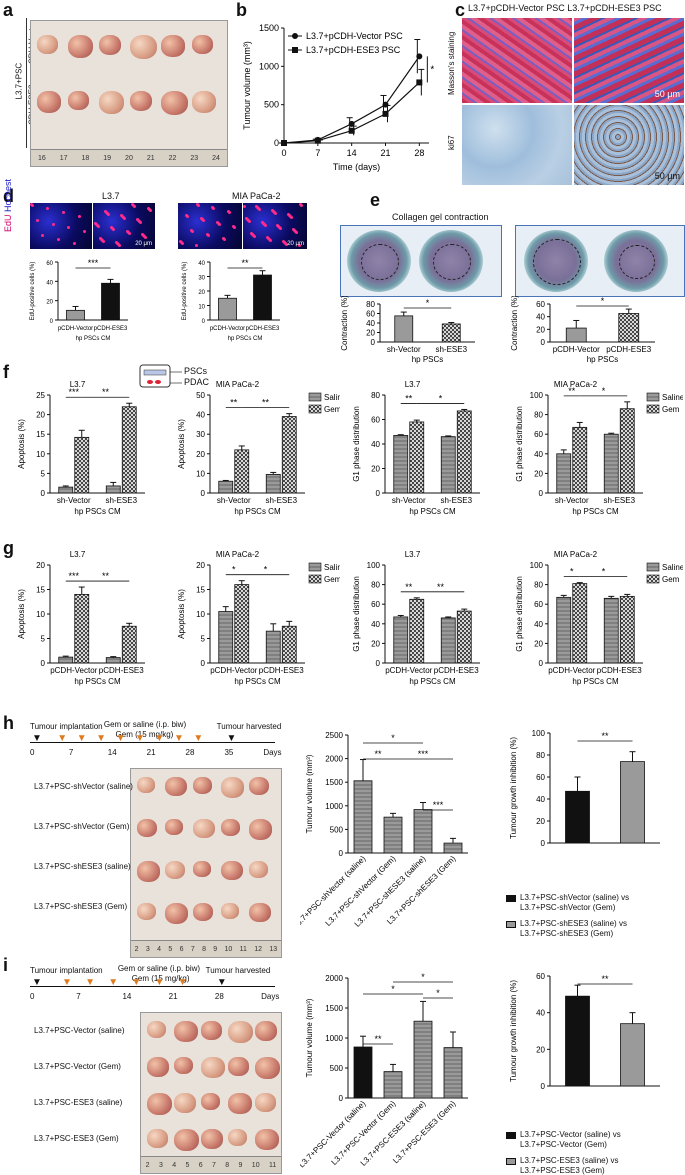  I want to click on ruler-tick-label: 3, so click(160, 1165).